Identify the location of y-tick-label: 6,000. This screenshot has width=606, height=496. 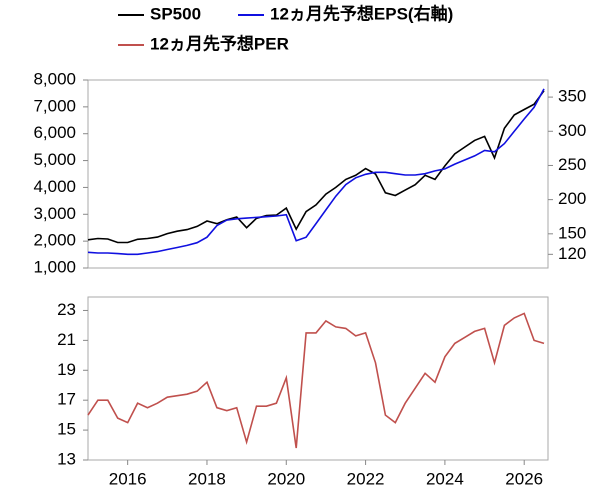
(54, 132).